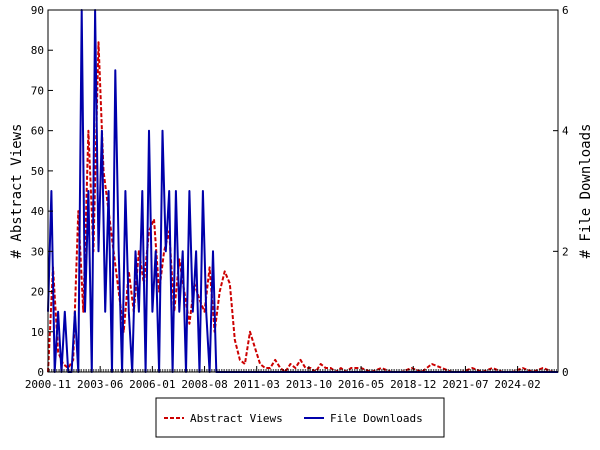 The height and width of the screenshot is (450, 600). Describe the element at coordinates (204, 384) in the screenshot. I see `x-tick-label: 2008-08` at that location.